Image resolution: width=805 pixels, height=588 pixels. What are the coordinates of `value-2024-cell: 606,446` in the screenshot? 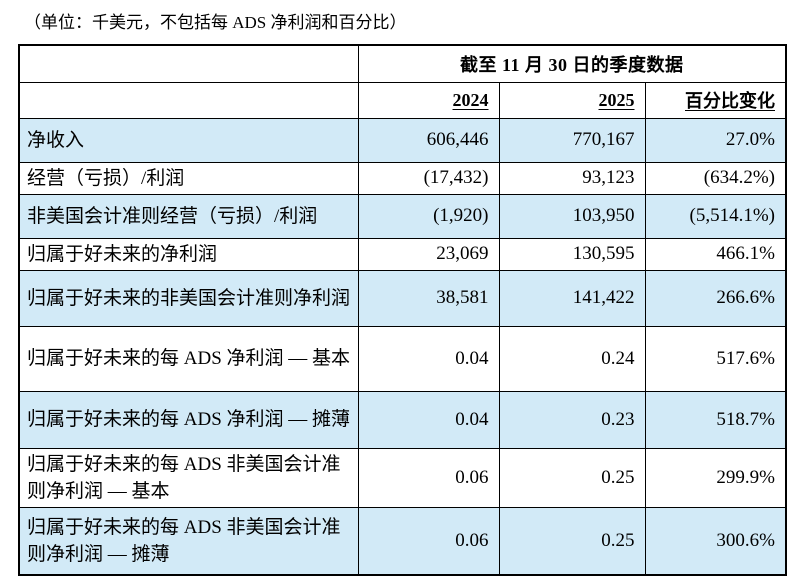 It's located at (428, 140).